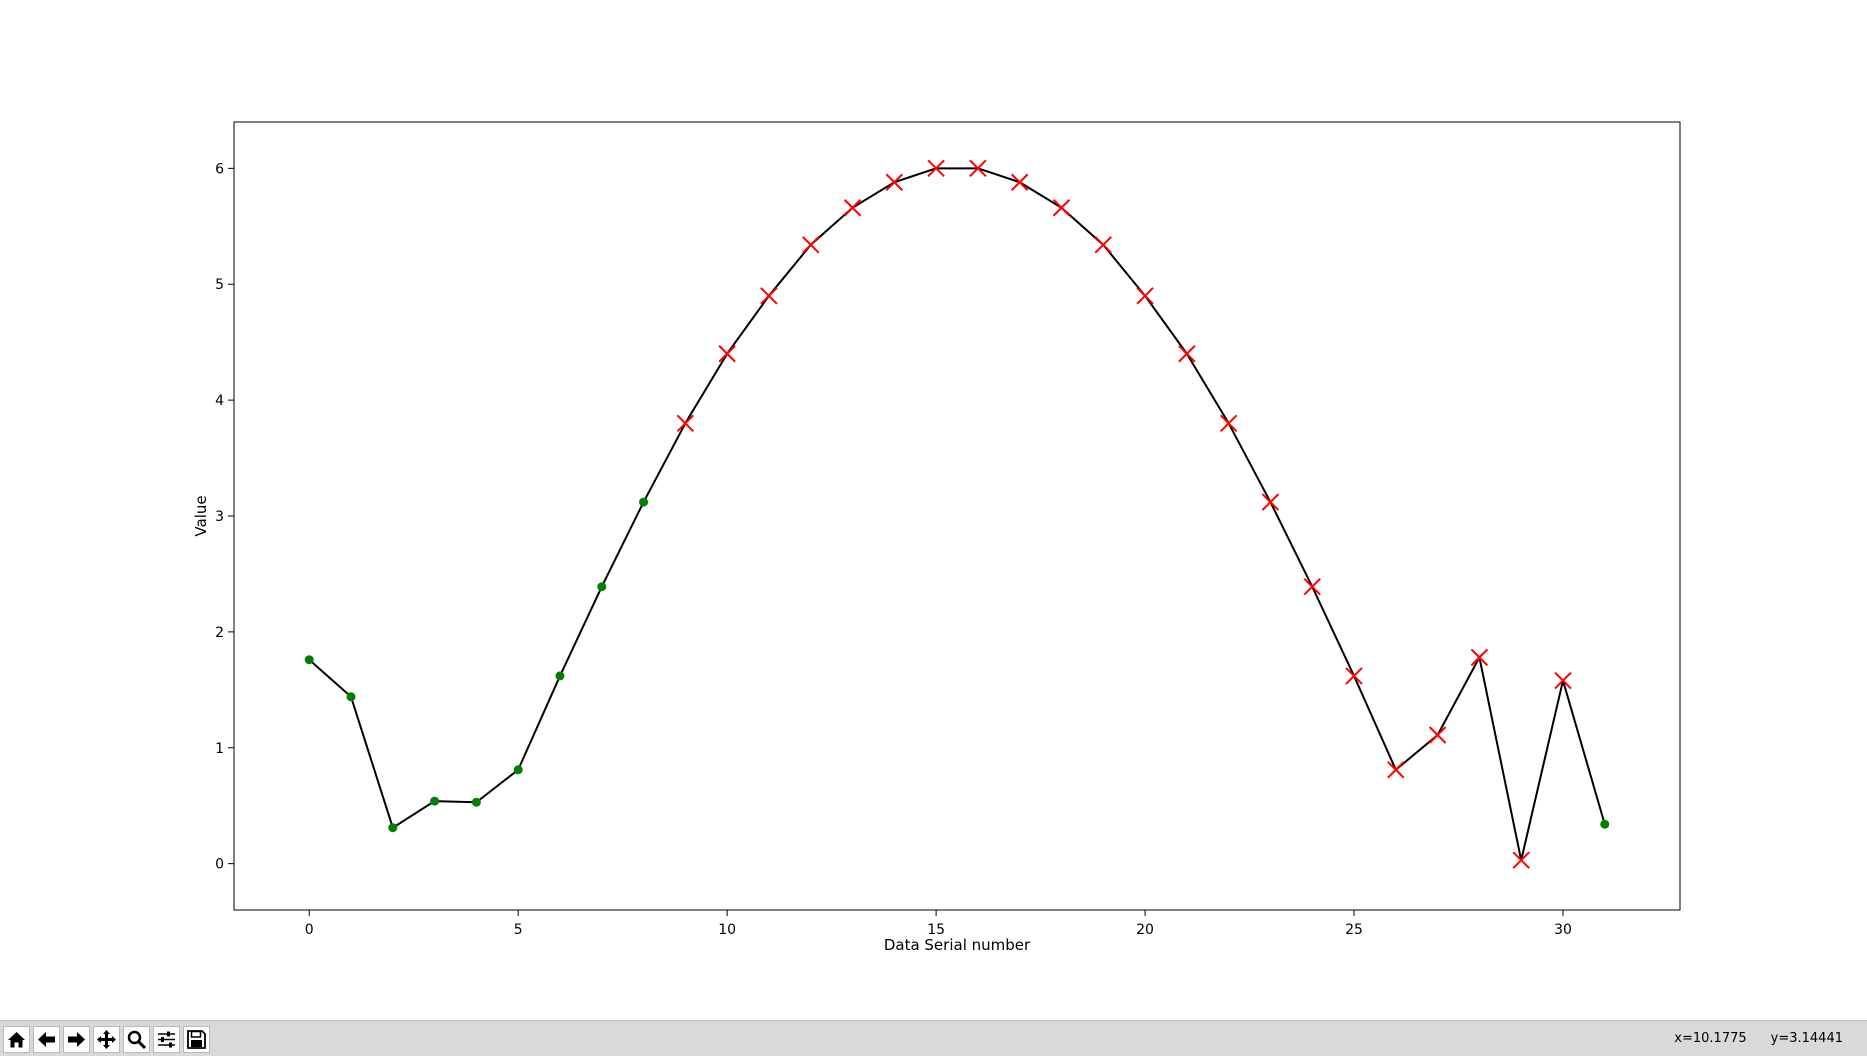  What do you see at coordinates (933, 1038) in the screenshot?
I see `navigation-toolbar: x=10.1775 y=3.14441` at bounding box center [933, 1038].